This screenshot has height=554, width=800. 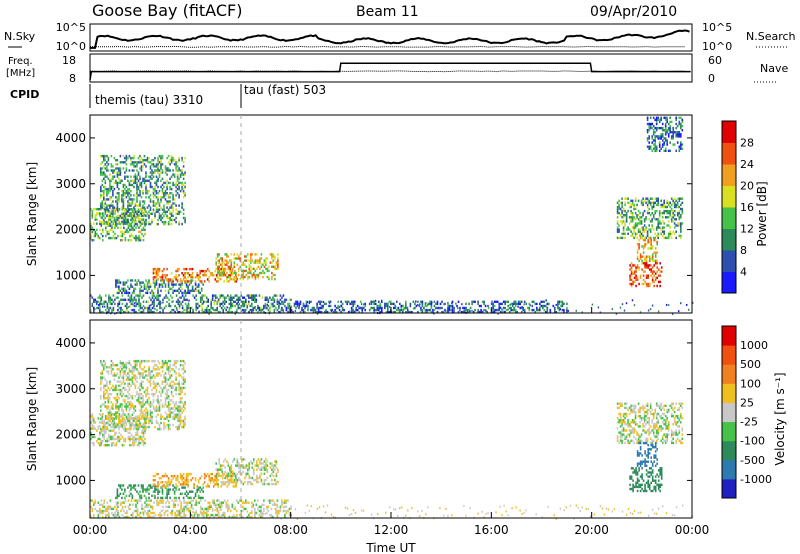 I want to click on ground-scatter-cell, so click(x=650, y=309).